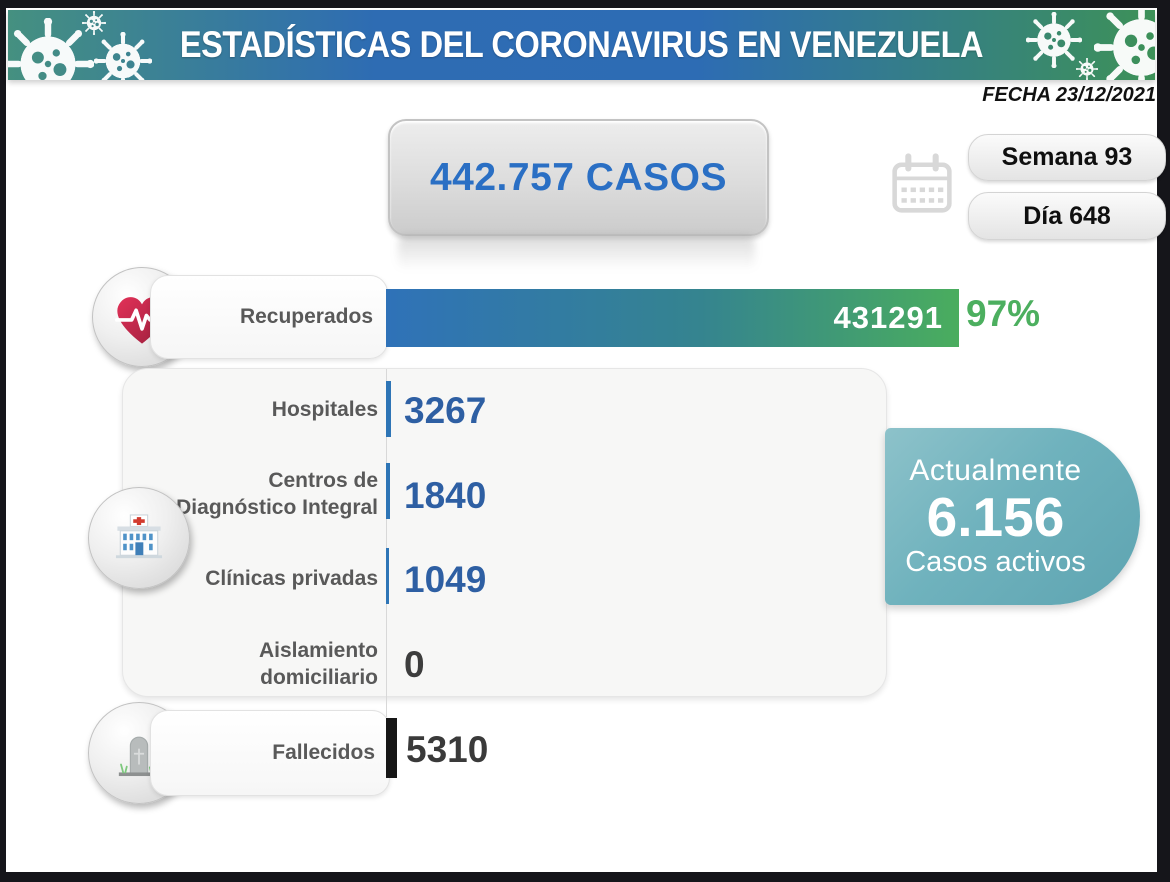 The height and width of the screenshot is (882, 1170). I want to click on active-cases-box: Actualmente 6.156 Casos activos, so click(1012, 516).